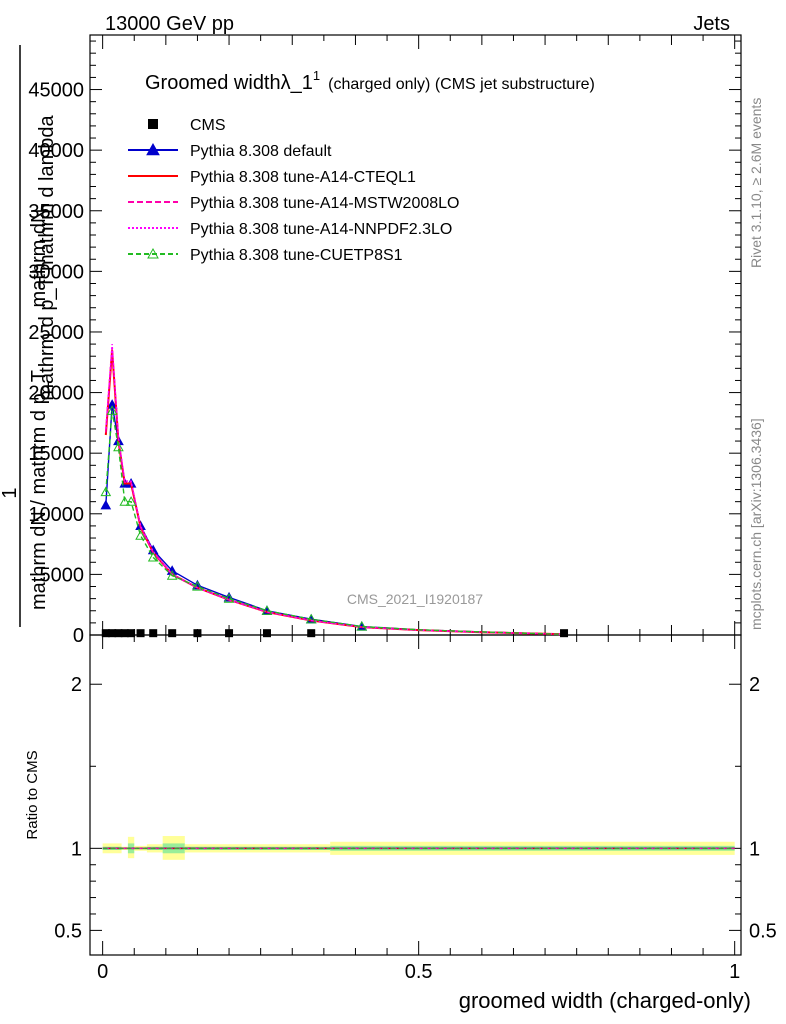 The image size is (786, 1024). I want to click on cms-points, so click(335, 633).